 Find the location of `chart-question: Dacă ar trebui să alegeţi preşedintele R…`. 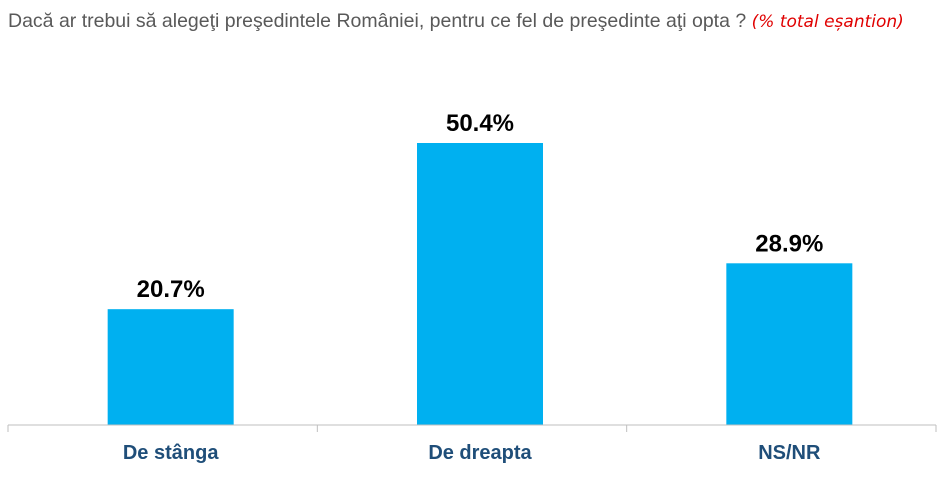

chart-question: Dacă ar trebui să alegeţi preşedintele R… is located at coordinates (472, 21).